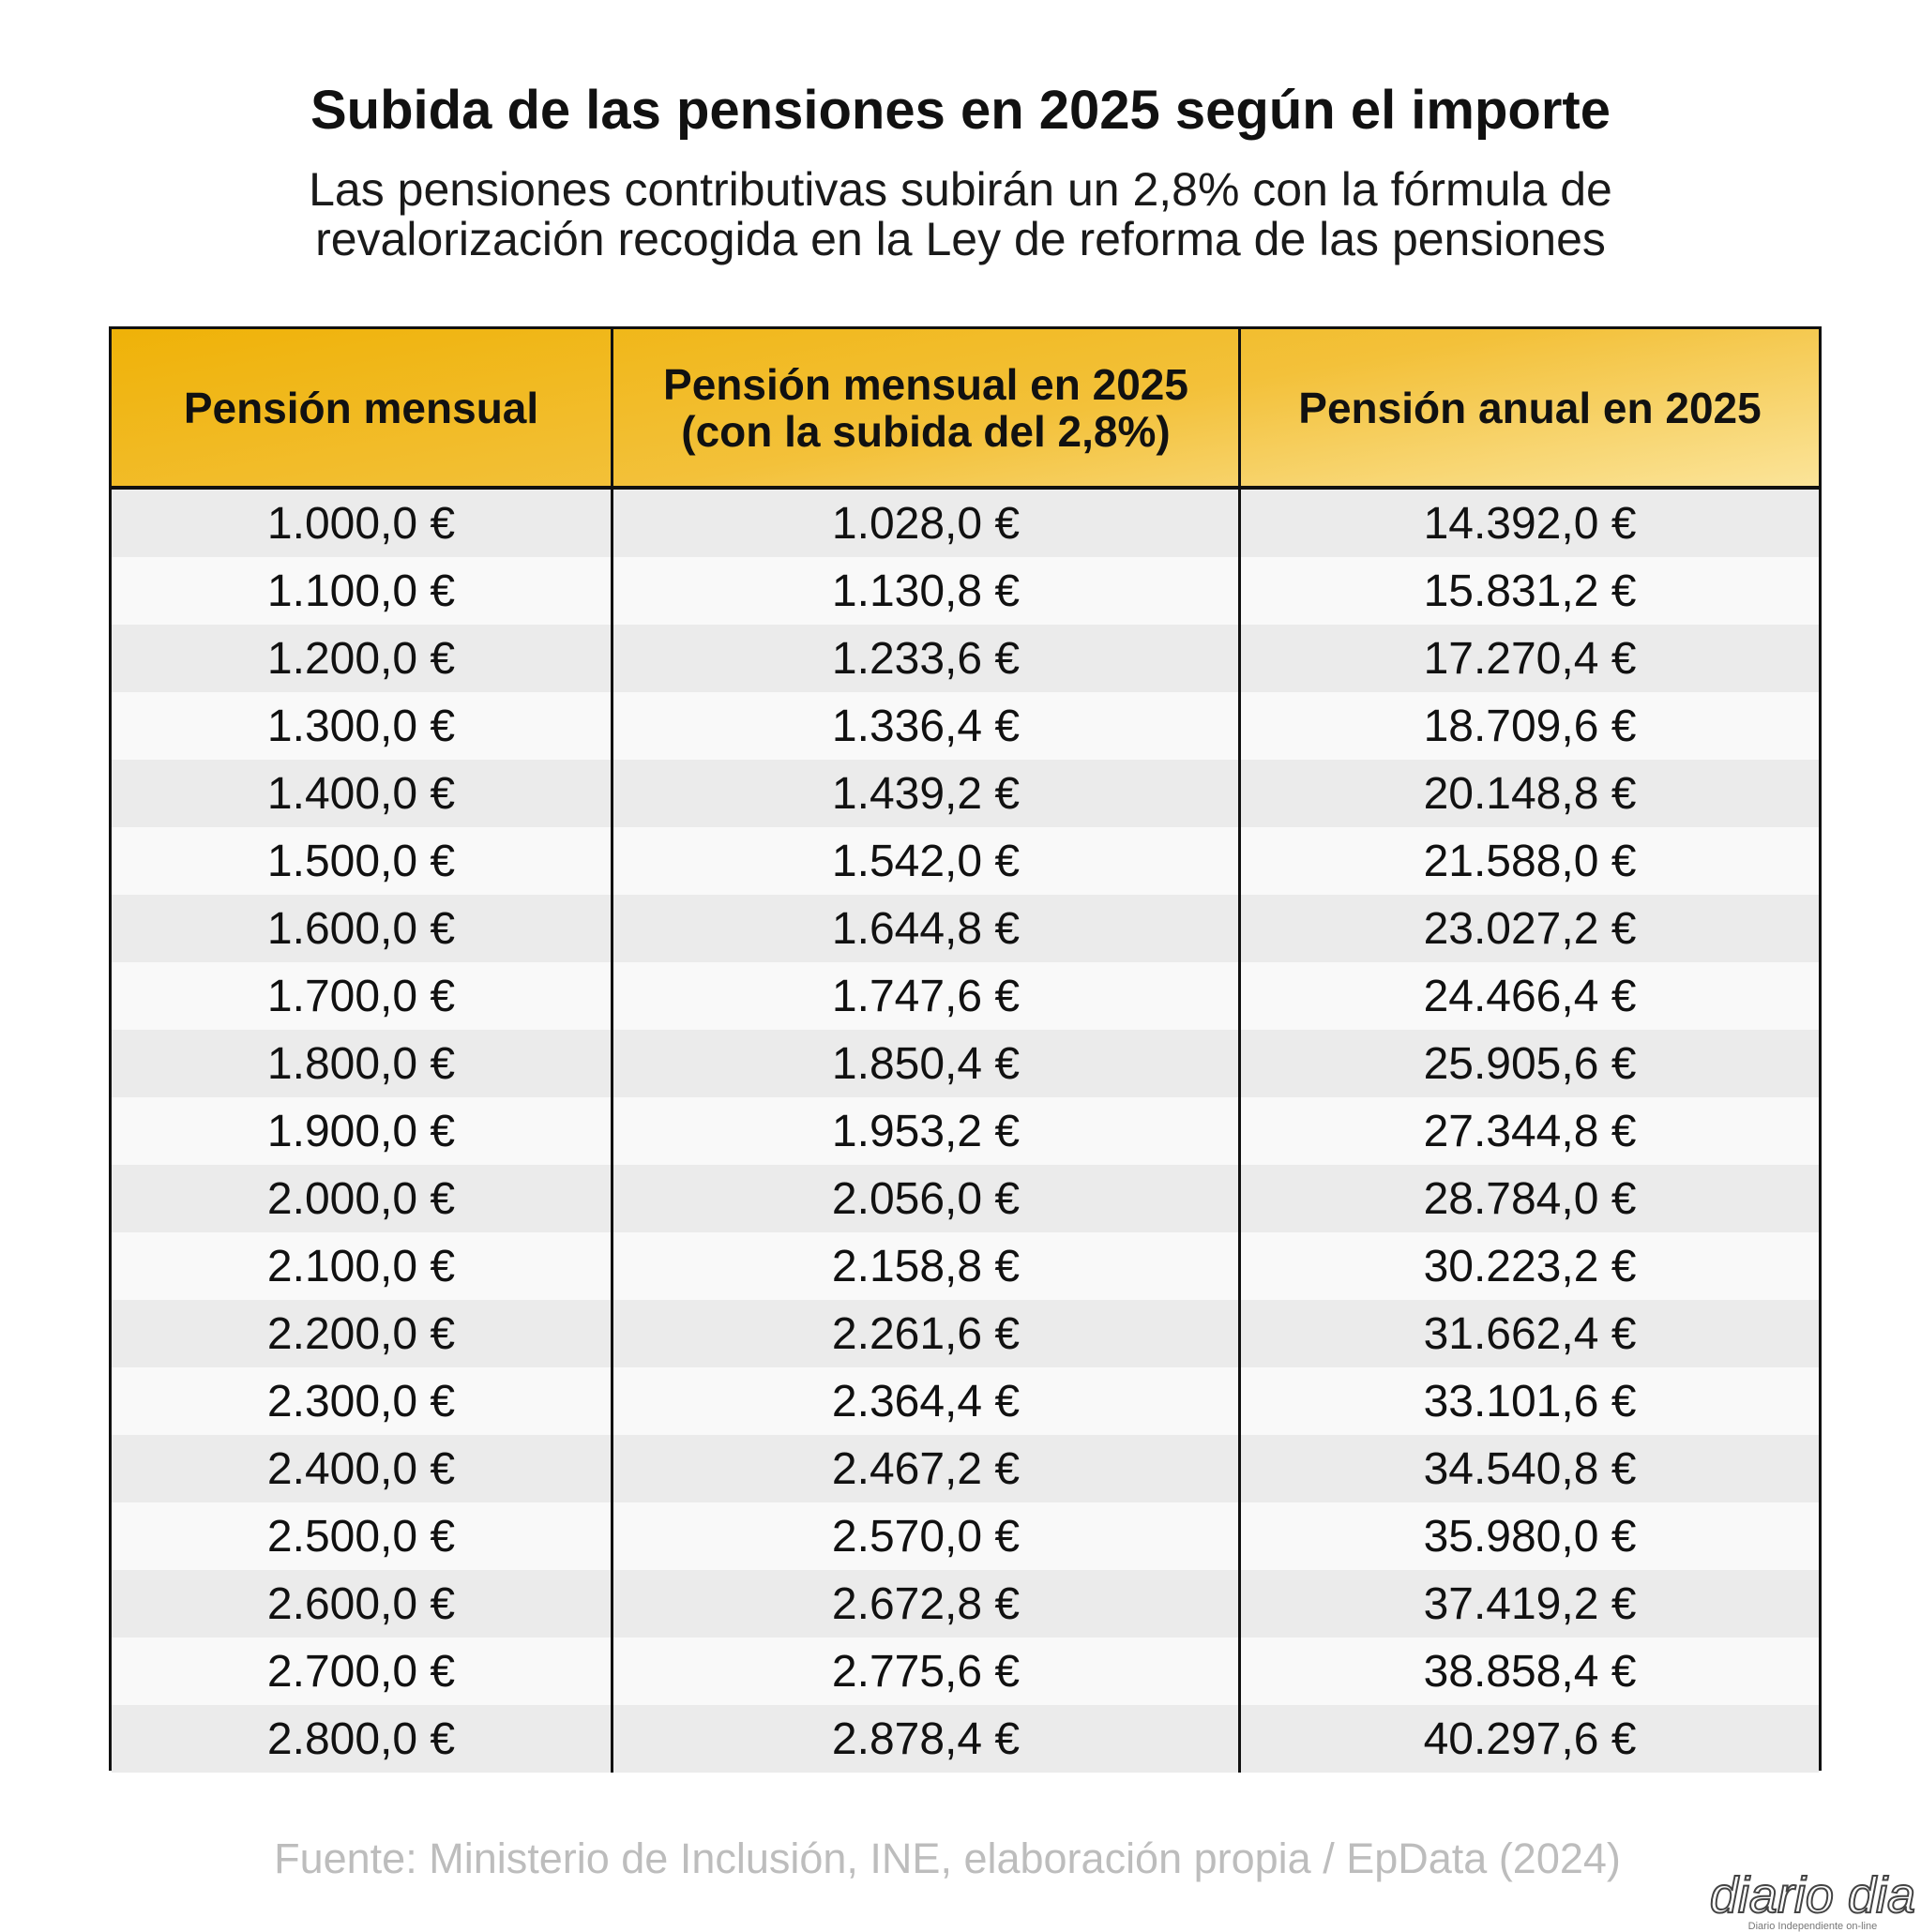  What do you see at coordinates (362, 523) in the screenshot?
I see `table-cell: 1.000,0 €` at bounding box center [362, 523].